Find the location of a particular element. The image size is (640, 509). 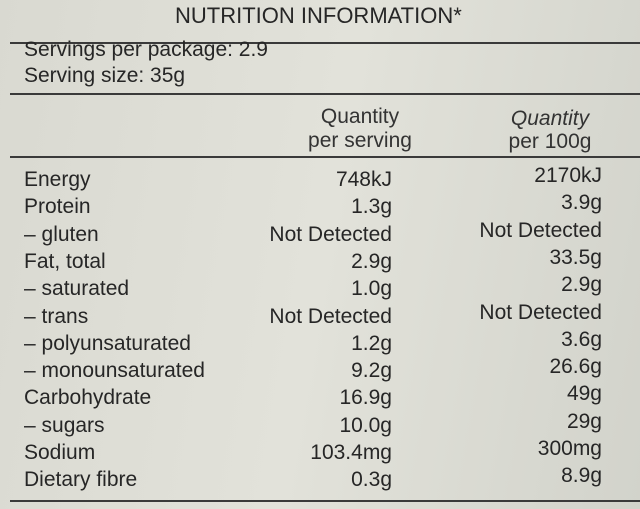

per-100g: 26.6g is located at coordinates (575, 367).